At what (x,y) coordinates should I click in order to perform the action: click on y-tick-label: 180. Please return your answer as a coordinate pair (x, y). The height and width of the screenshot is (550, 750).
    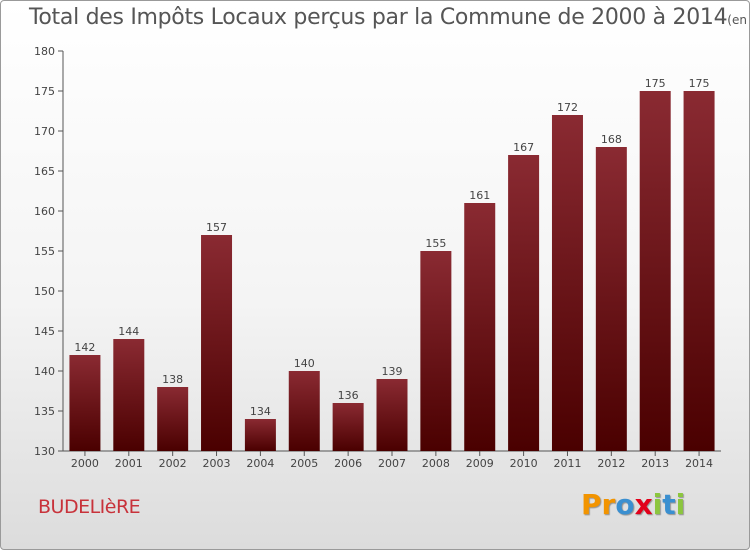
    Looking at the image, I should click on (44, 51).